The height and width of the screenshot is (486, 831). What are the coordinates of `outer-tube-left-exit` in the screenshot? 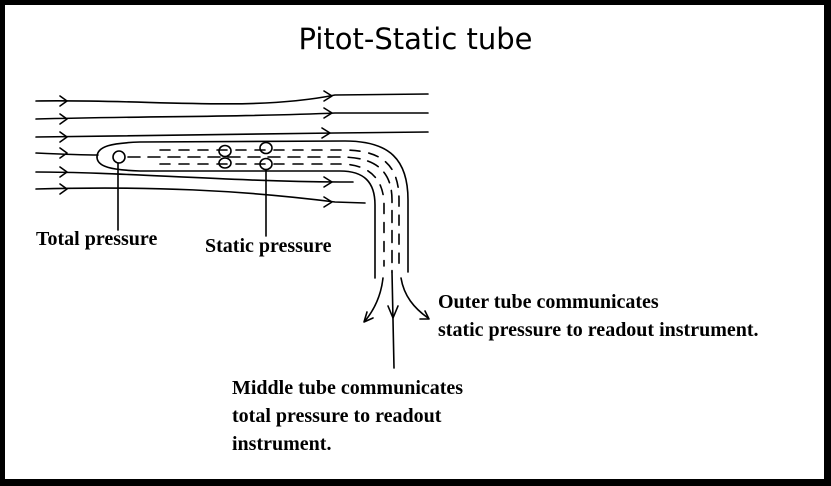 It's located at (374, 299).